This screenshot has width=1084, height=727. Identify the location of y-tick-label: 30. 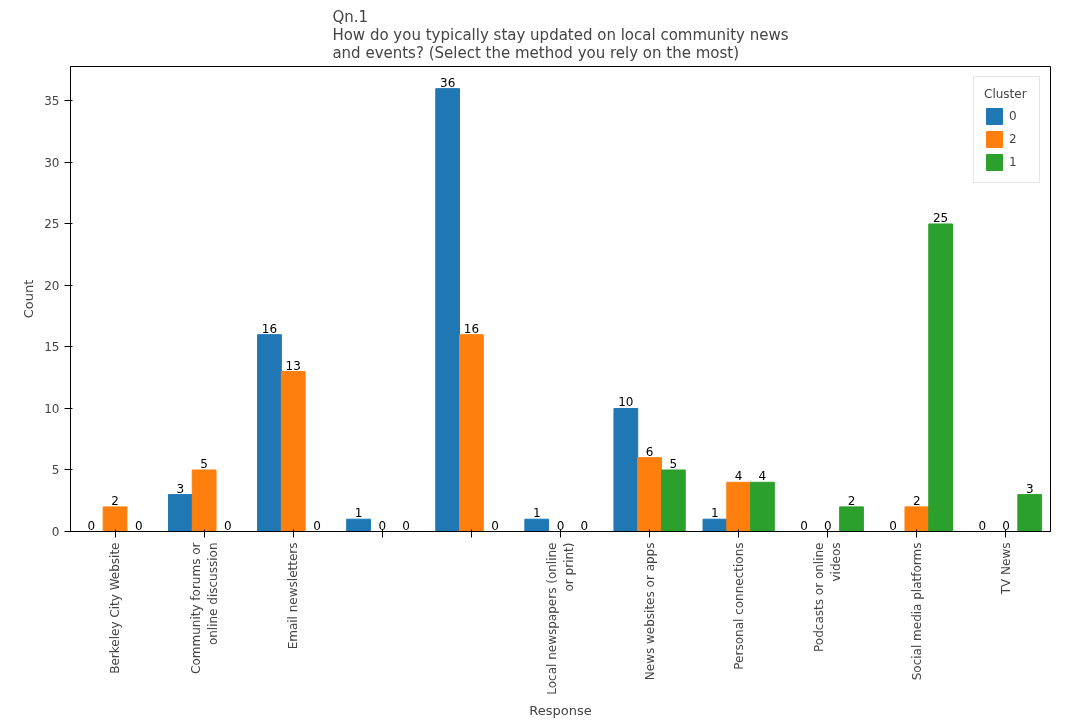
(52, 162).